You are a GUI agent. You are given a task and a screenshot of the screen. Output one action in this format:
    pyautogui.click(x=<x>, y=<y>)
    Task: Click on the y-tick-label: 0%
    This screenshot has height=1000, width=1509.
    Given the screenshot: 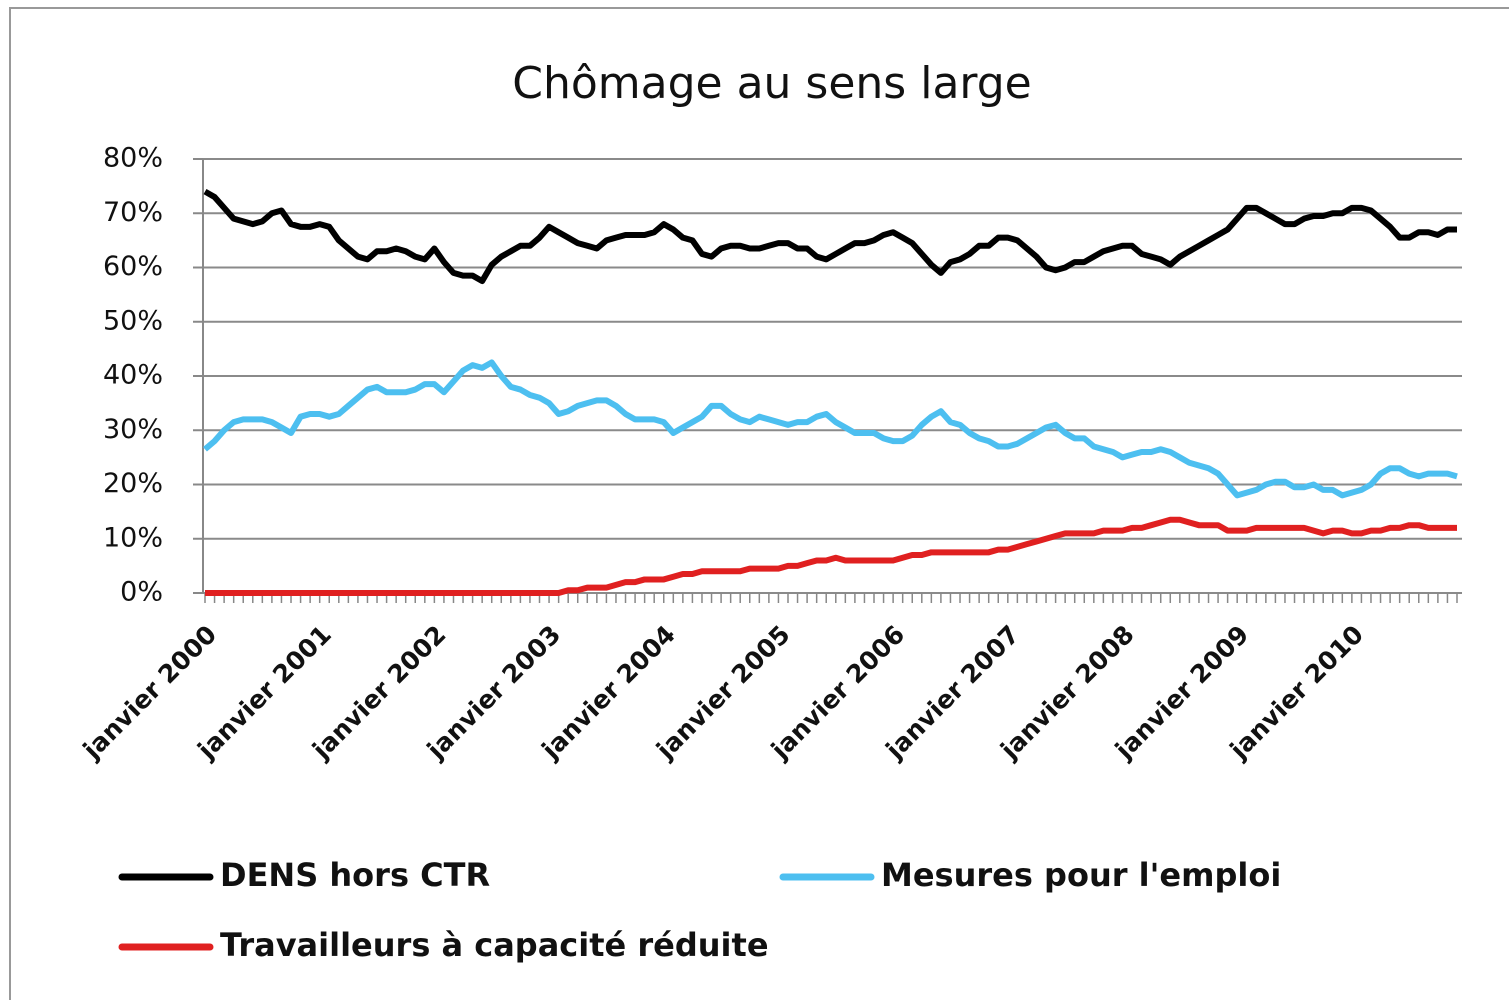 What is the action you would take?
    pyautogui.click(x=141, y=592)
    